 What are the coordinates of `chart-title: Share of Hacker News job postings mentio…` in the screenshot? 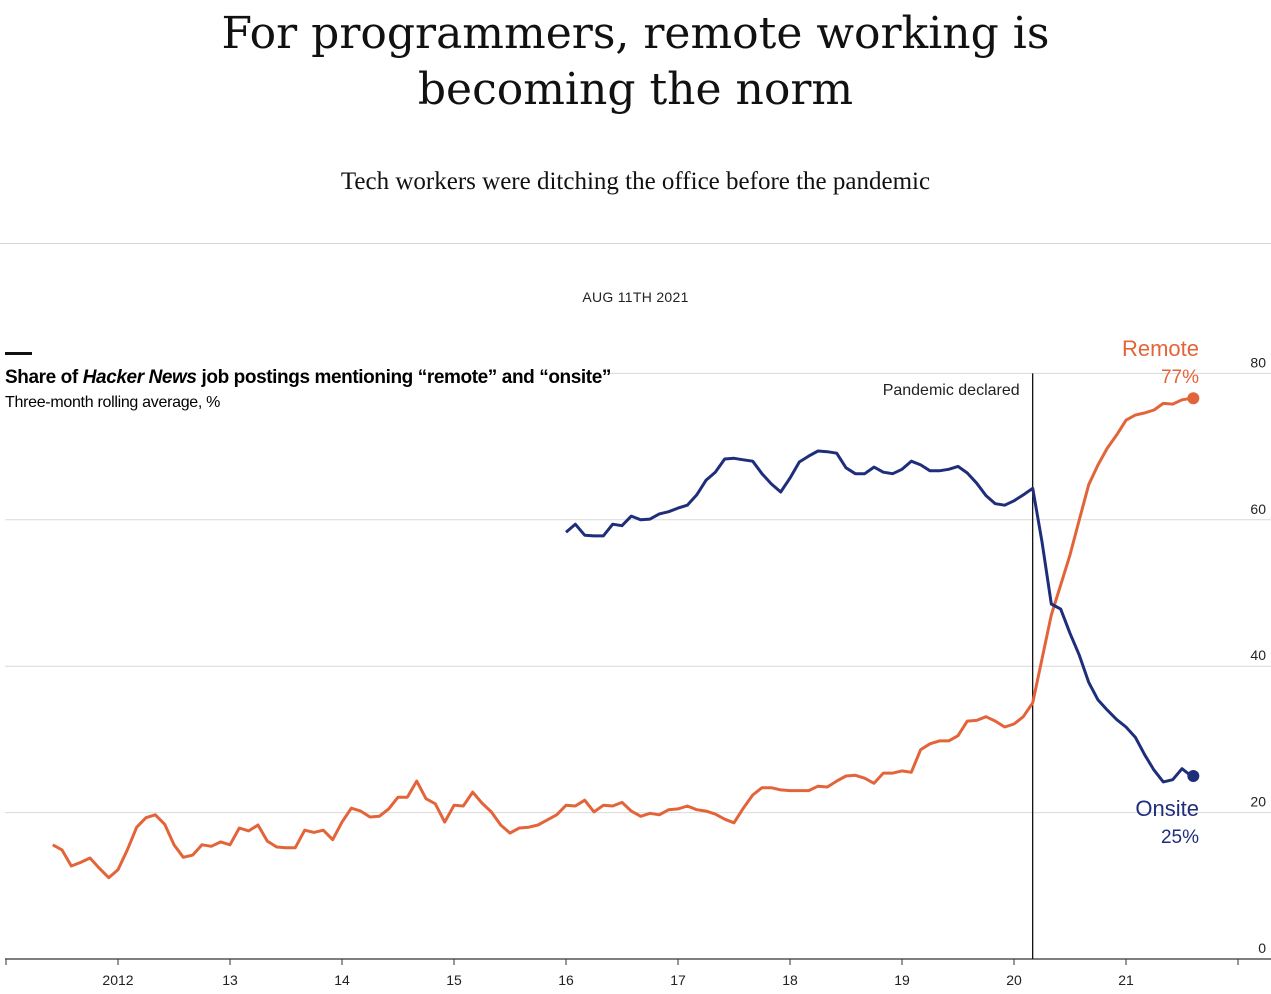 It's located at (308, 377).